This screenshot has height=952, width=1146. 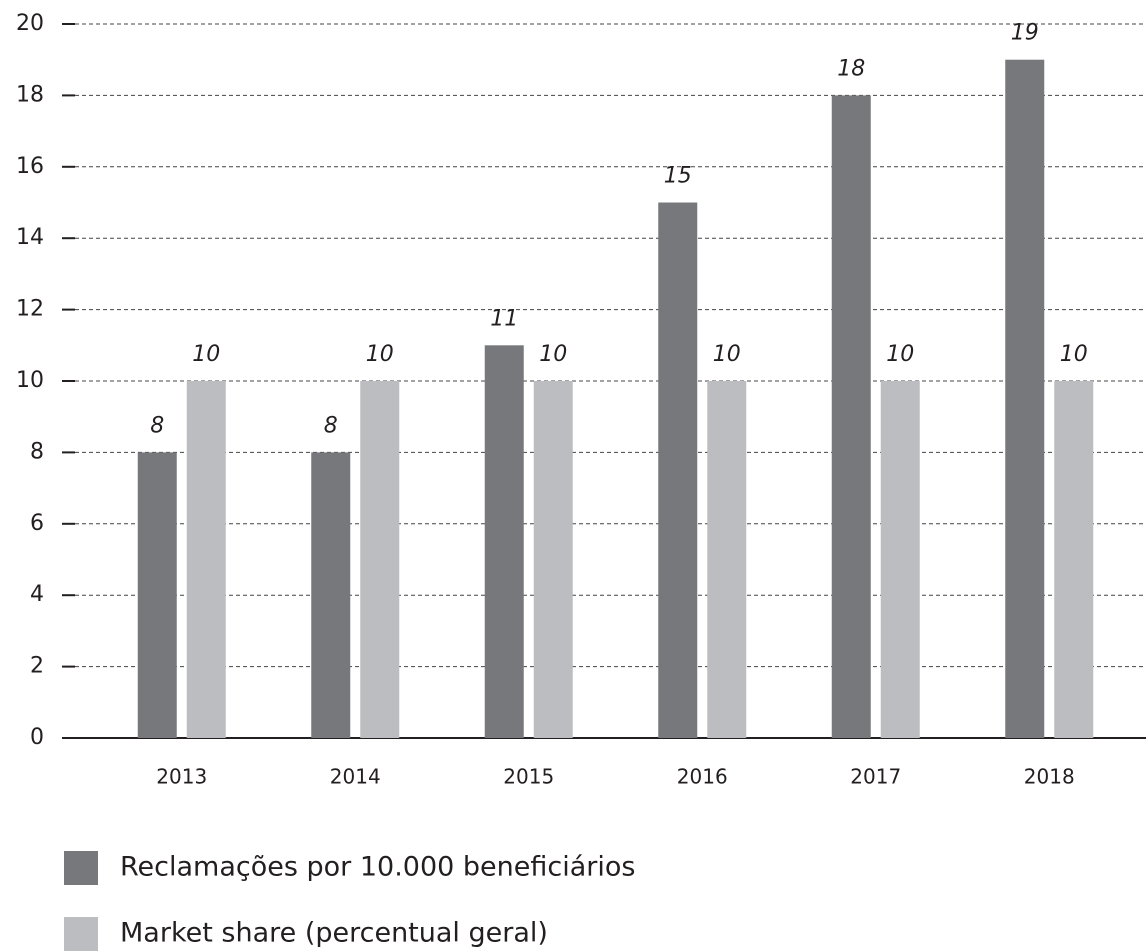 What do you see at coordinates (355, 777) in the screenshot?
I see `x-tick-label: 2014` at bounding box center [355, 777].